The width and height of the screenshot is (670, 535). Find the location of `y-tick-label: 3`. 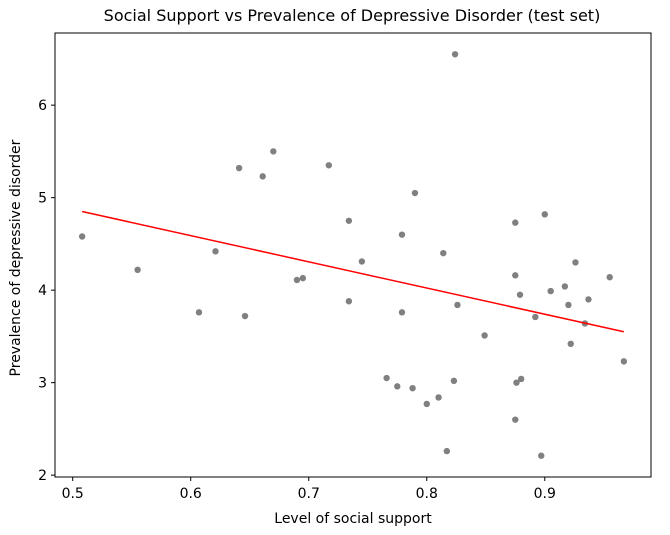

y-tick-label: 3 is located at coordinates (42, 384).